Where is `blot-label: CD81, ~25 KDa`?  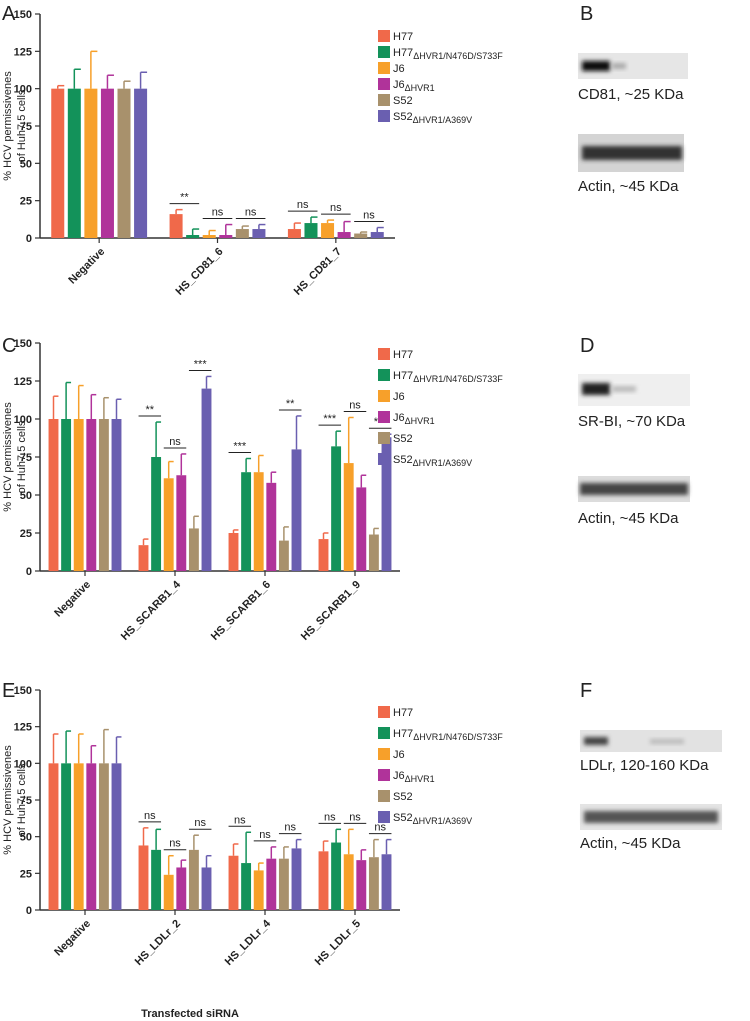 blot-label: CD81, ~25 KDa is located at coordinates (631, 94).